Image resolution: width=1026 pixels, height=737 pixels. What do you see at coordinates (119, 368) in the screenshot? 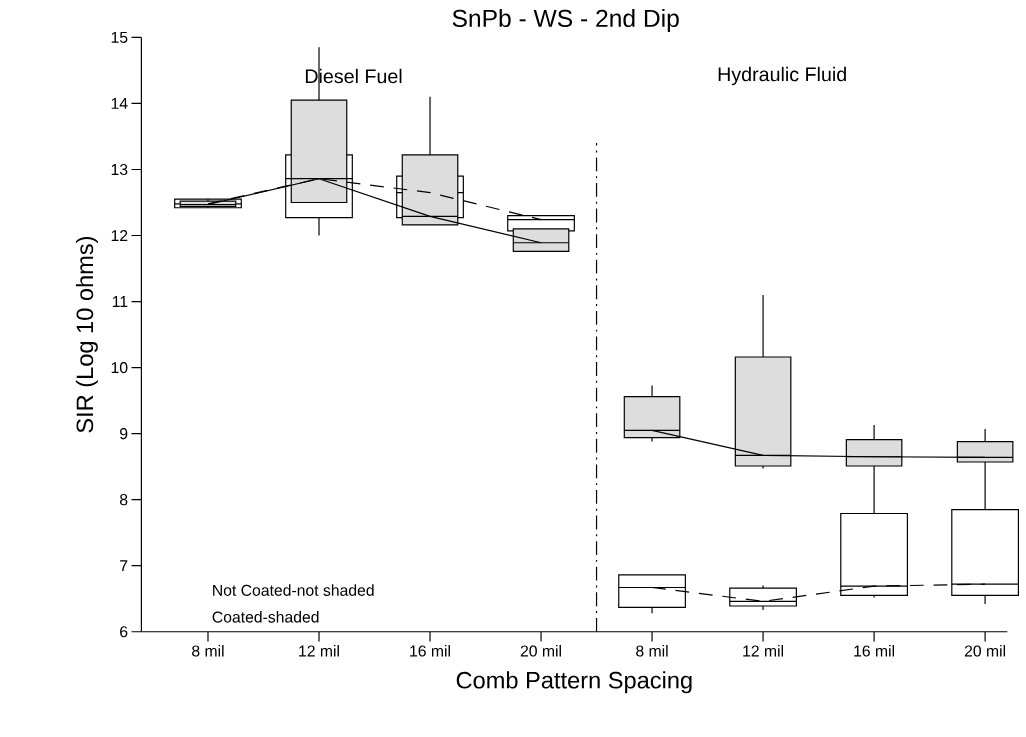
I see `y-tick-label: 10` at bounding box center [119, 368].